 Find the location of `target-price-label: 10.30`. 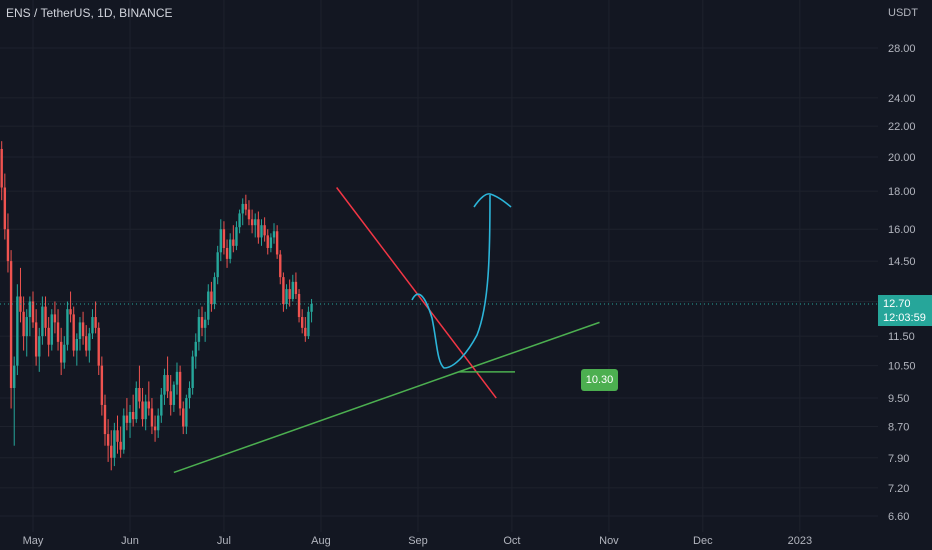

target-price-label: 10.30 is located at coordinates (599, 380).